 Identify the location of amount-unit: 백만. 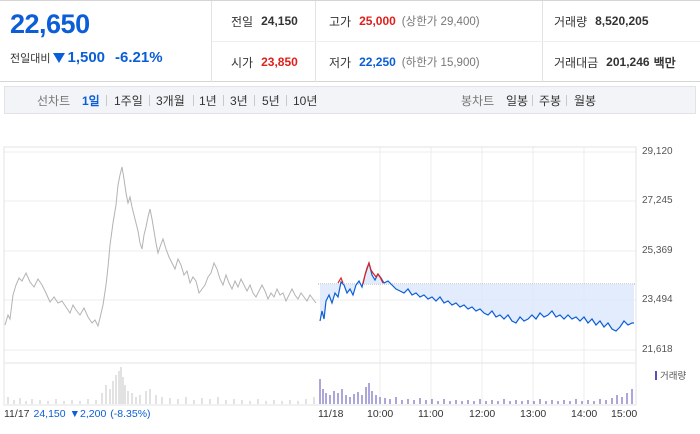
(664, 62).